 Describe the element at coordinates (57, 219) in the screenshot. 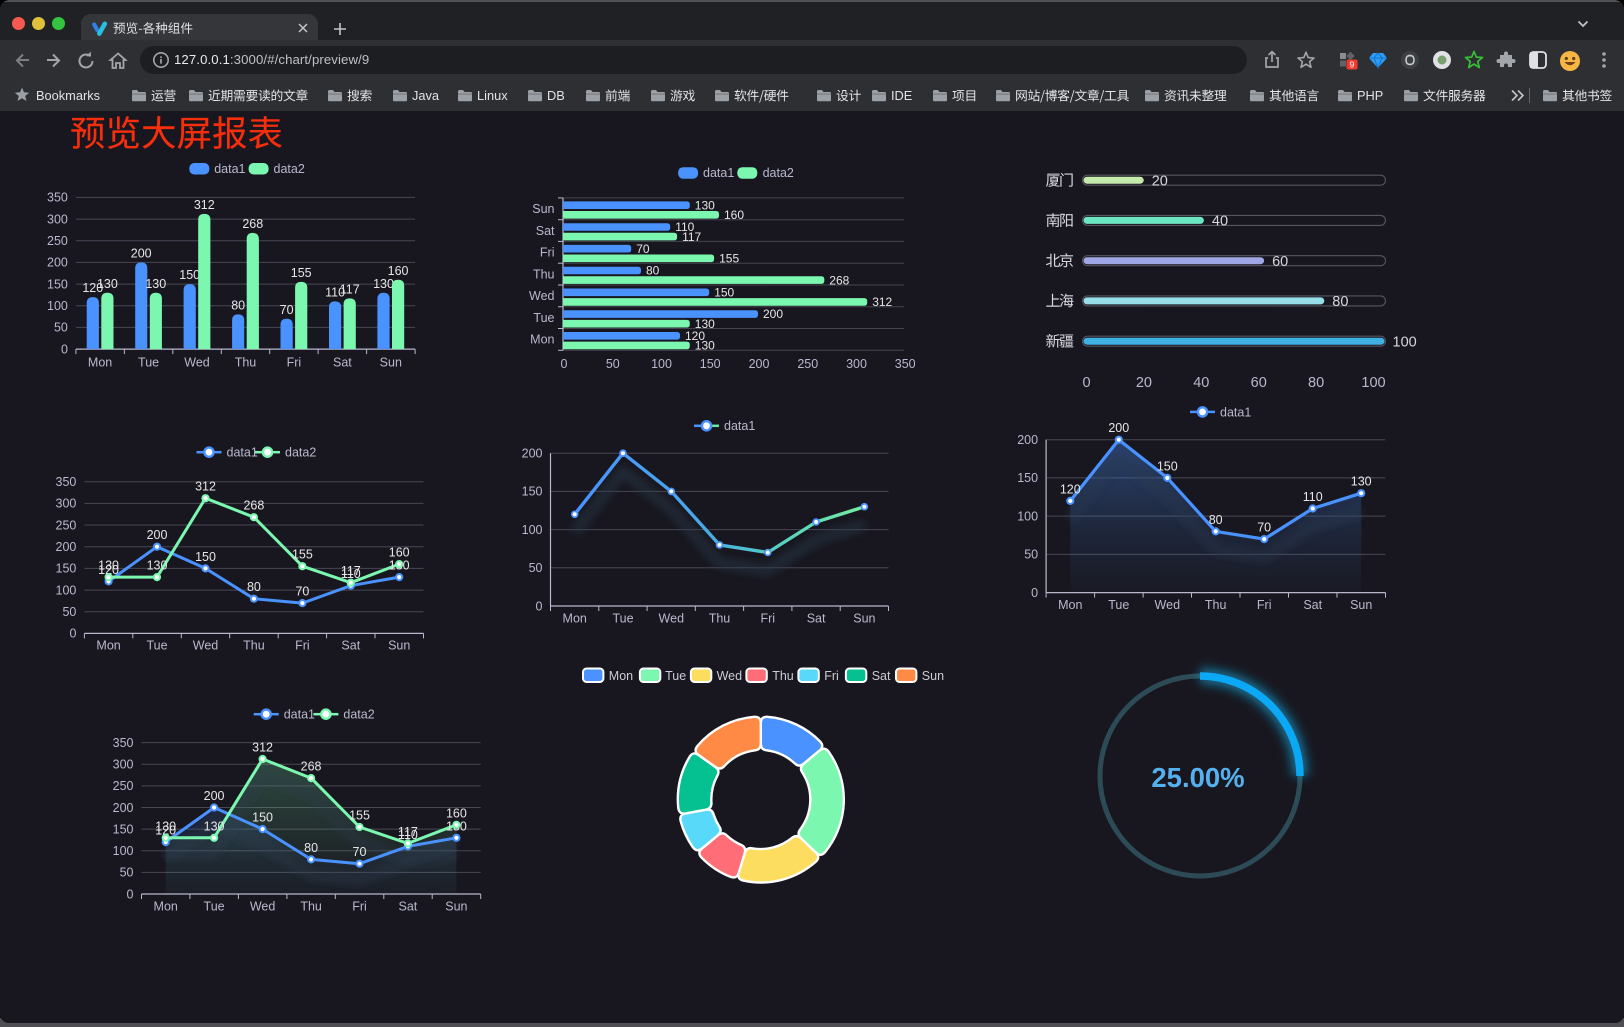

I see `svg-text: 300` at that location.